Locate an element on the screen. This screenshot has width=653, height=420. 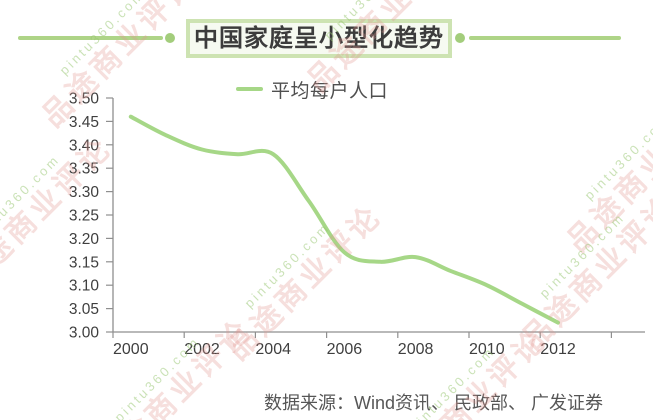
y-tick-label: 3.35 is located at coordinates (84, 169).